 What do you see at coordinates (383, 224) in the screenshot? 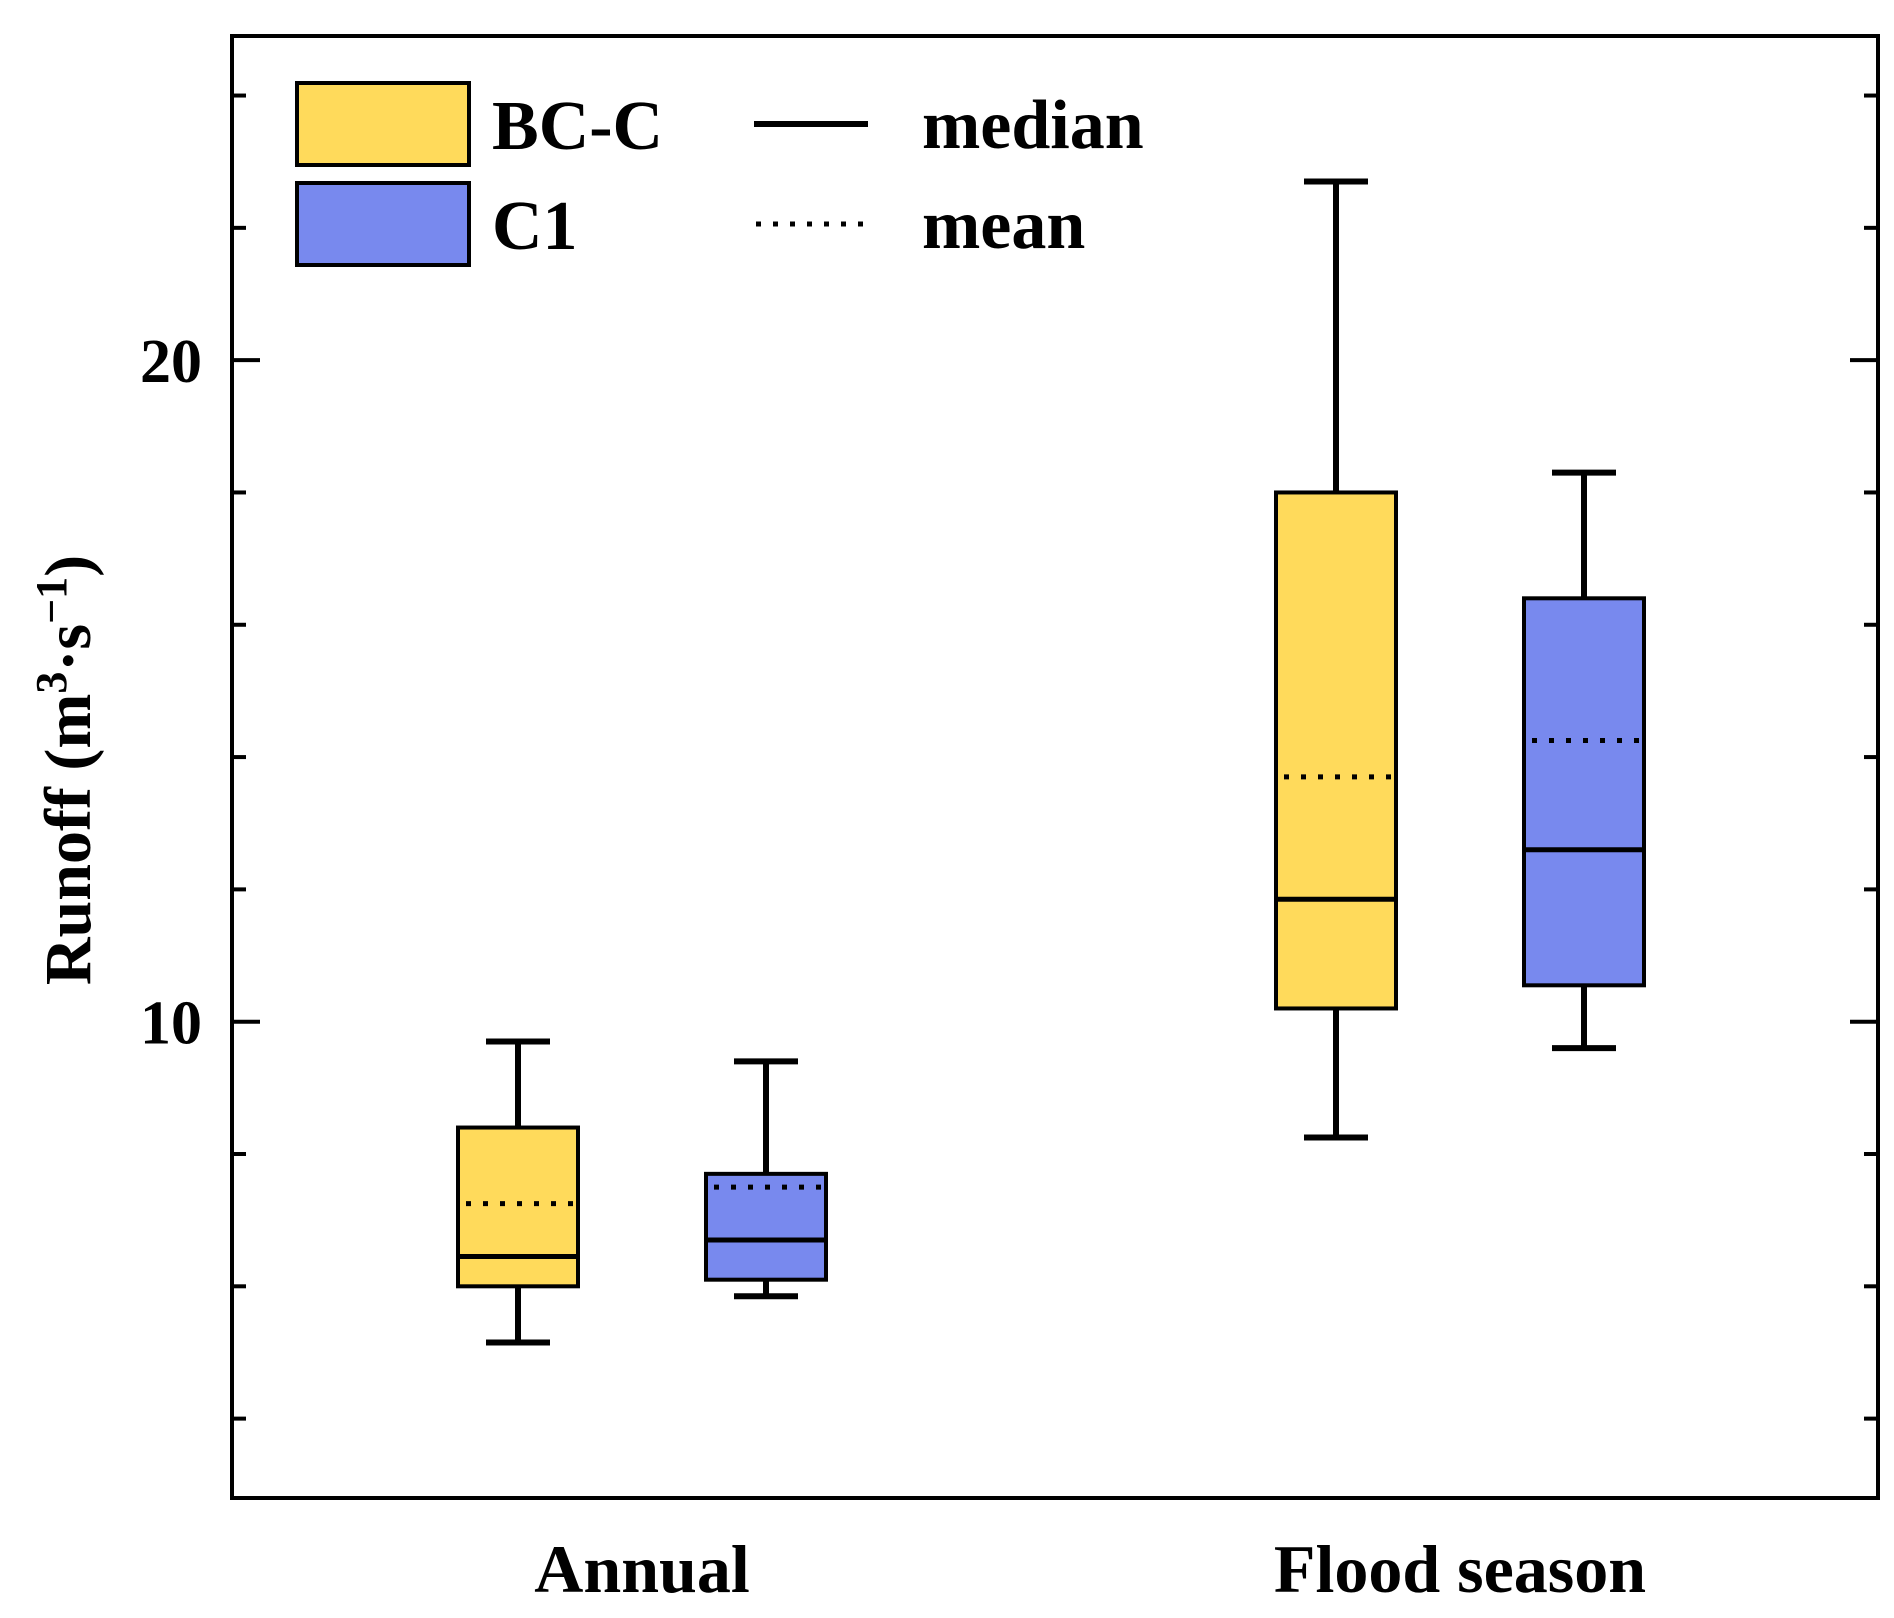
I see `legend-swatch-c1` at bounding box center [383, 224].